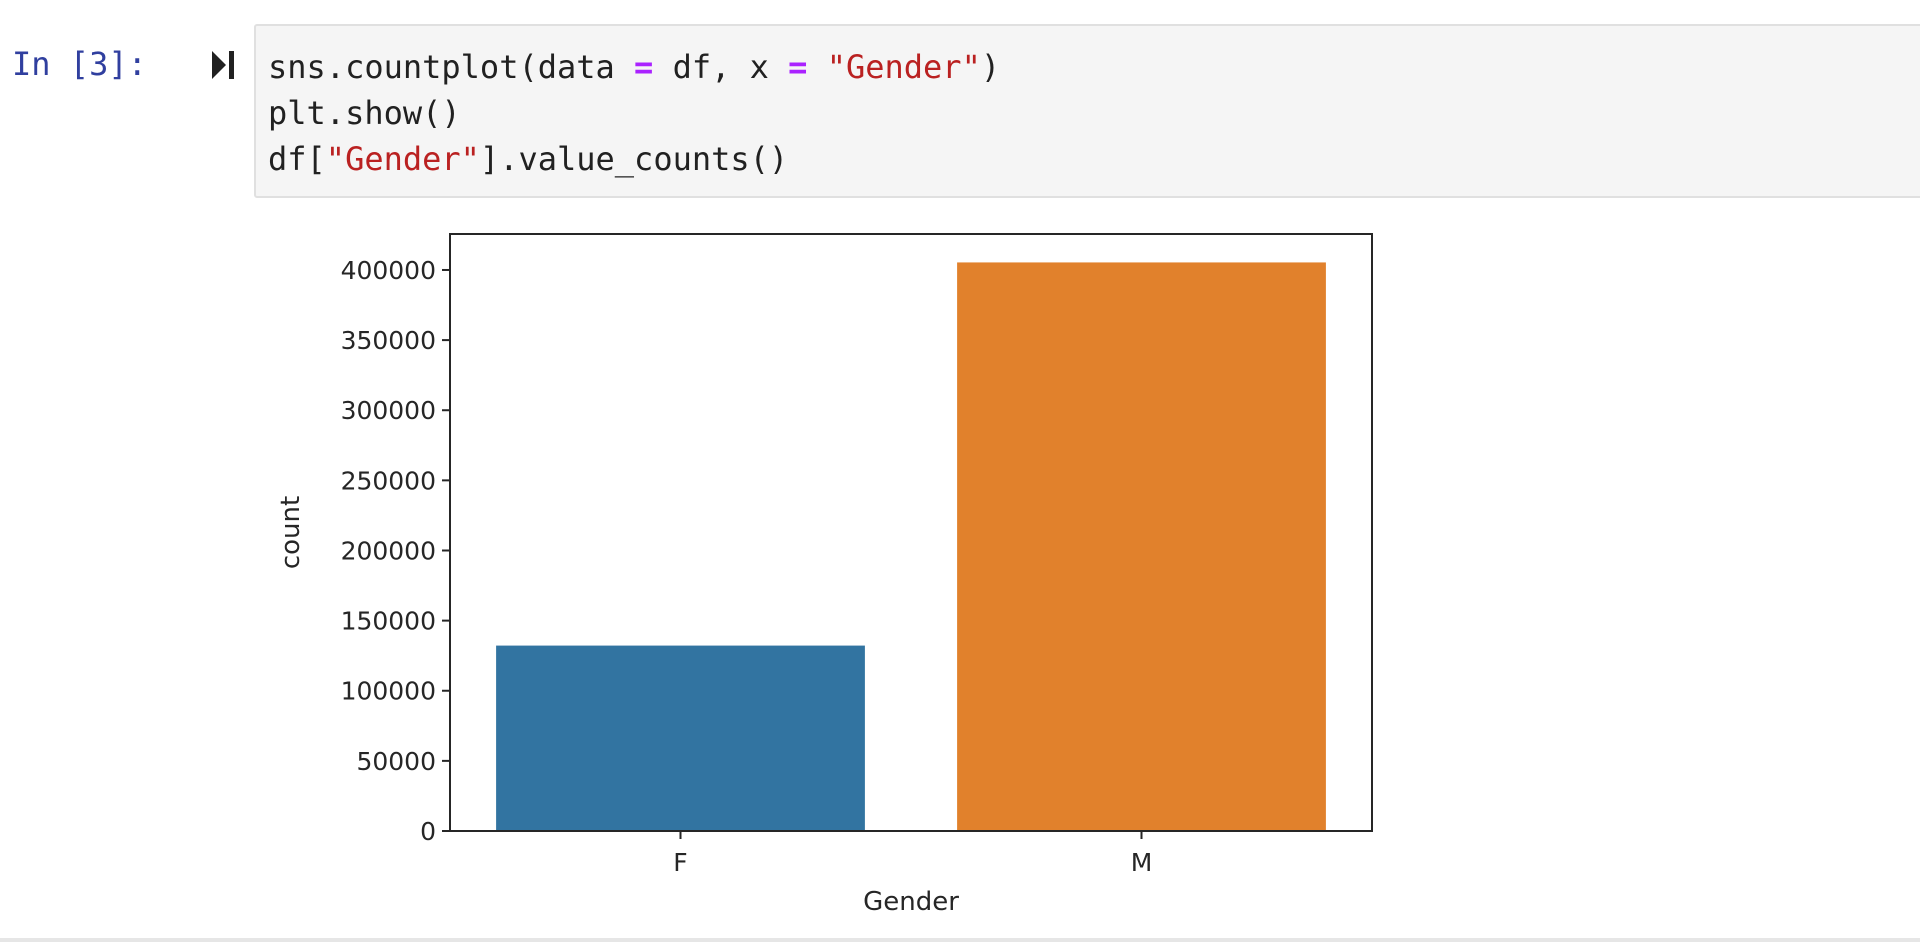  I want to click on y-tick-label: 300000, so click(388, 410).